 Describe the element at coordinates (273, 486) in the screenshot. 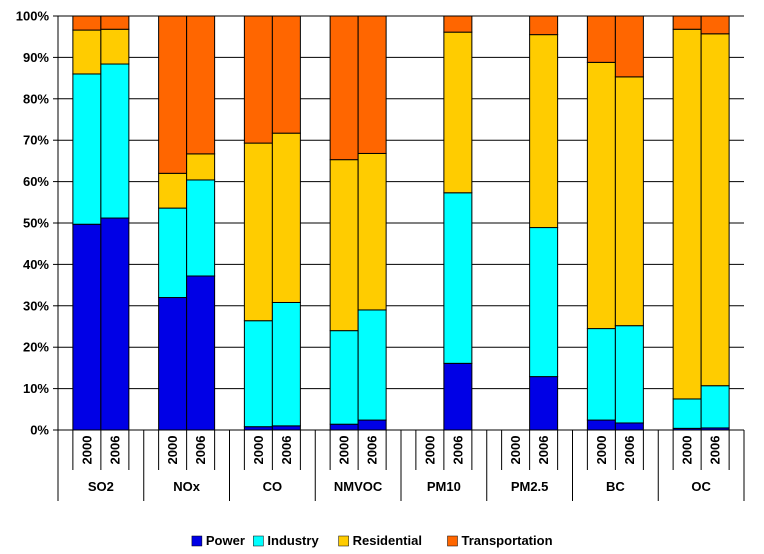

I see `group-label: CO` at that location.